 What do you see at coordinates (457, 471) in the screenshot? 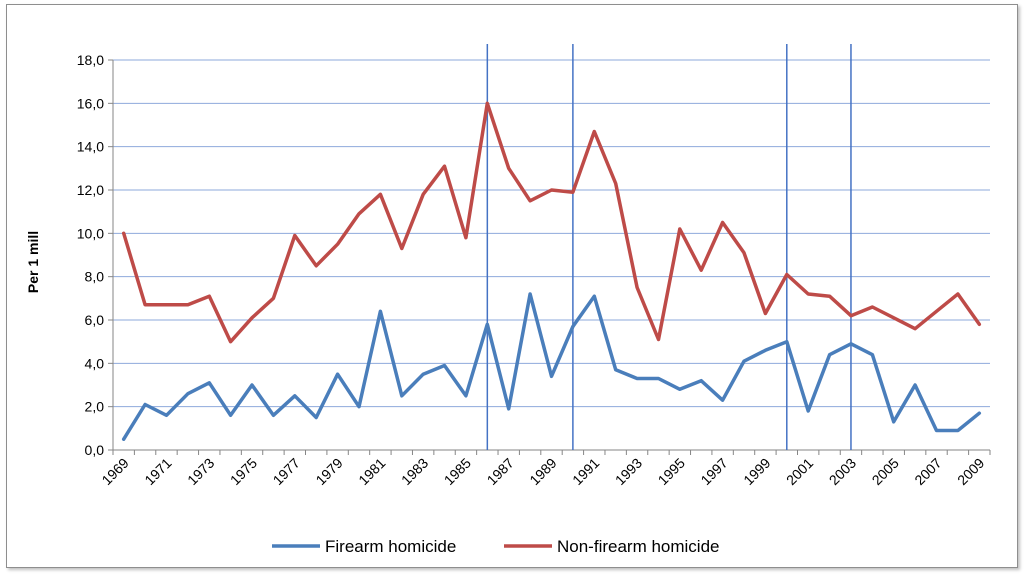
I see `x-tick-label: 1985` at bounding box center [457, 471].